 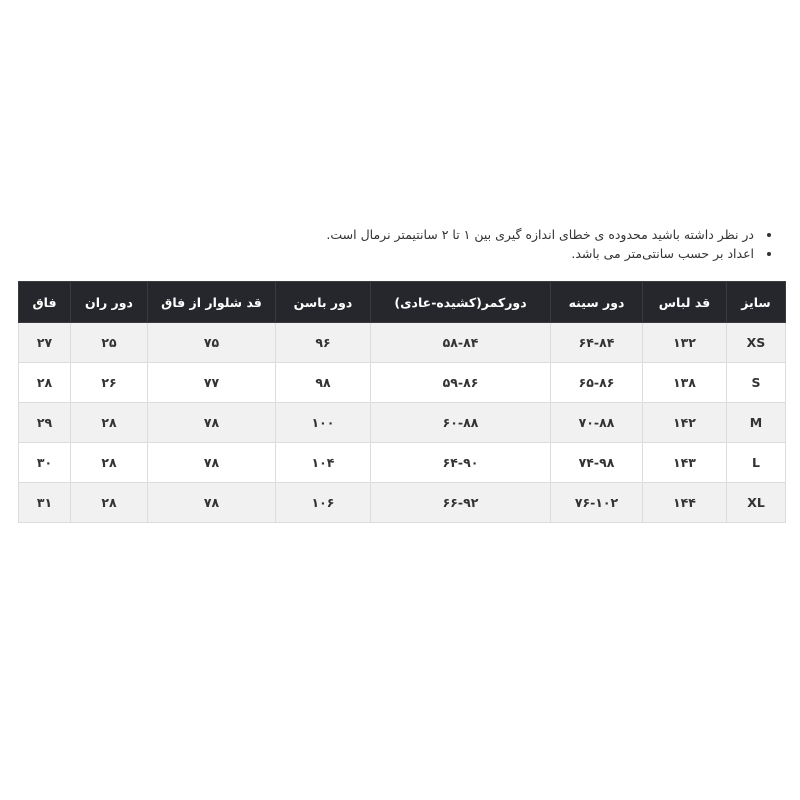 What do you see at coordinates (756, 302) in the screenshot?
I see `header-size: سایز` at bounding box center [756, 302].